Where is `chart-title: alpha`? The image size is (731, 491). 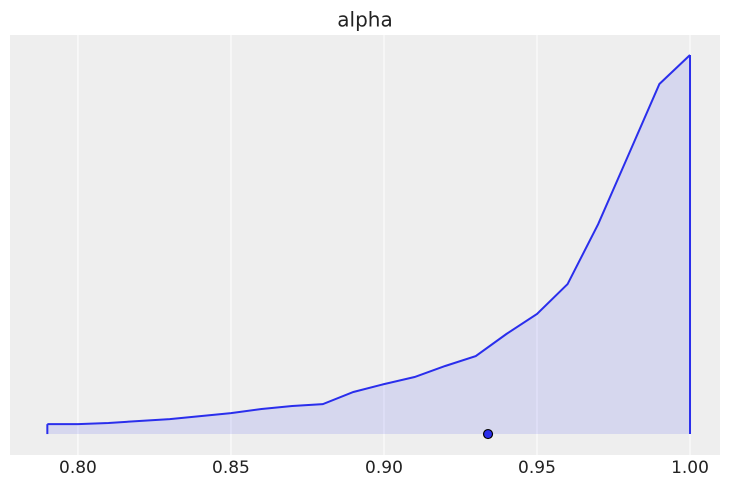 chart-title: alpha is located at coordinates (364, 20).